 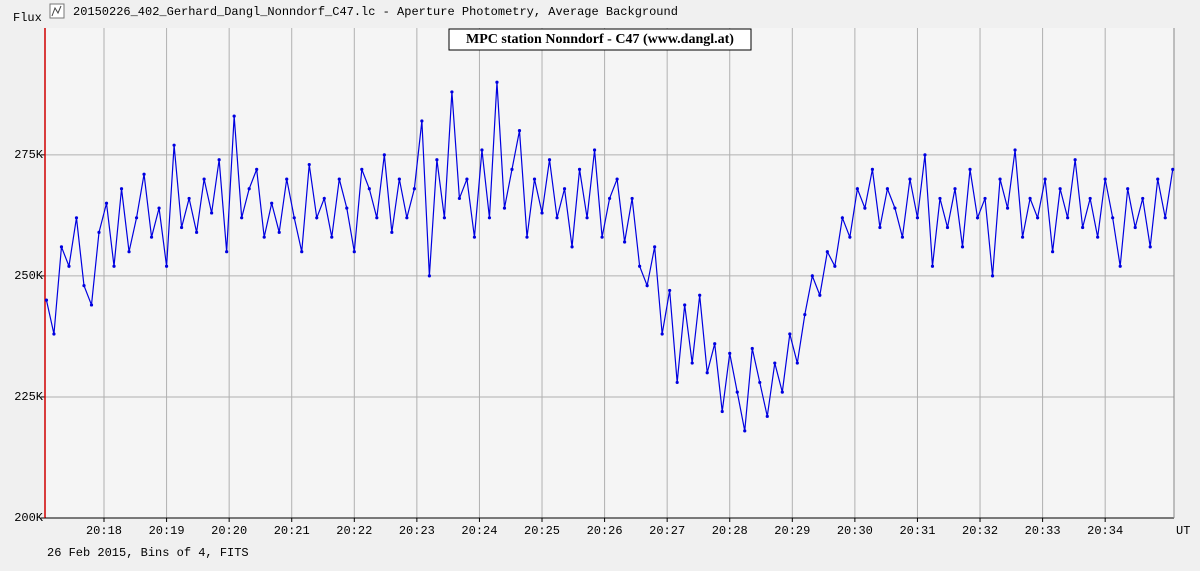 I want to click on y-tick-label: 225K, so click(x=29, y=397).